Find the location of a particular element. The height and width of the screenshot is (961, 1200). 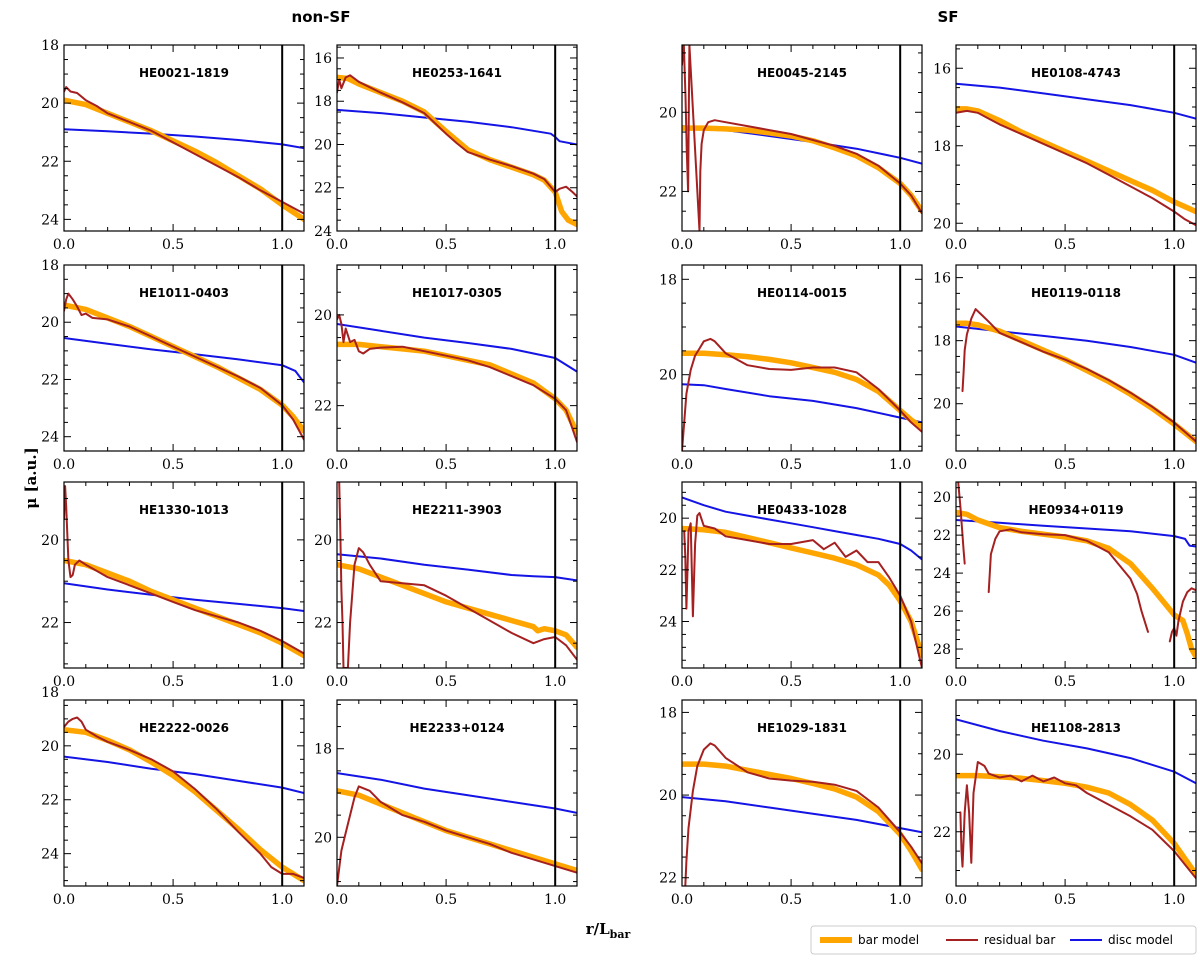

panel-he2211-3903: 0.0 0.5 1.0 20 22 HE2211-3903 is located at coordinates (446, 585).